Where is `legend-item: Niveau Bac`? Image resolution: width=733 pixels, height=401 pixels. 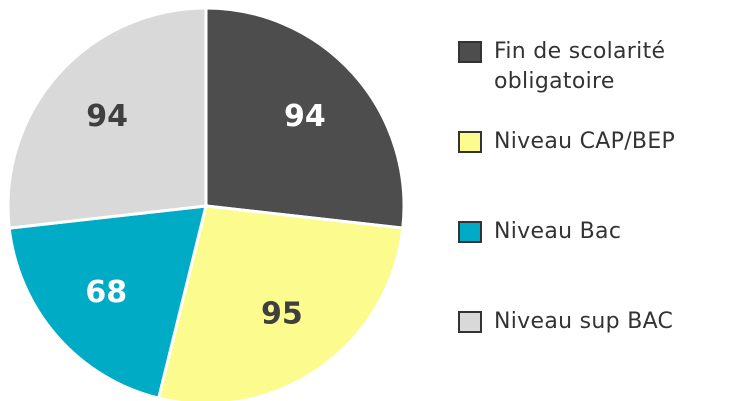
legend-item: Niveau Bac is located at coordinates (593, 232).